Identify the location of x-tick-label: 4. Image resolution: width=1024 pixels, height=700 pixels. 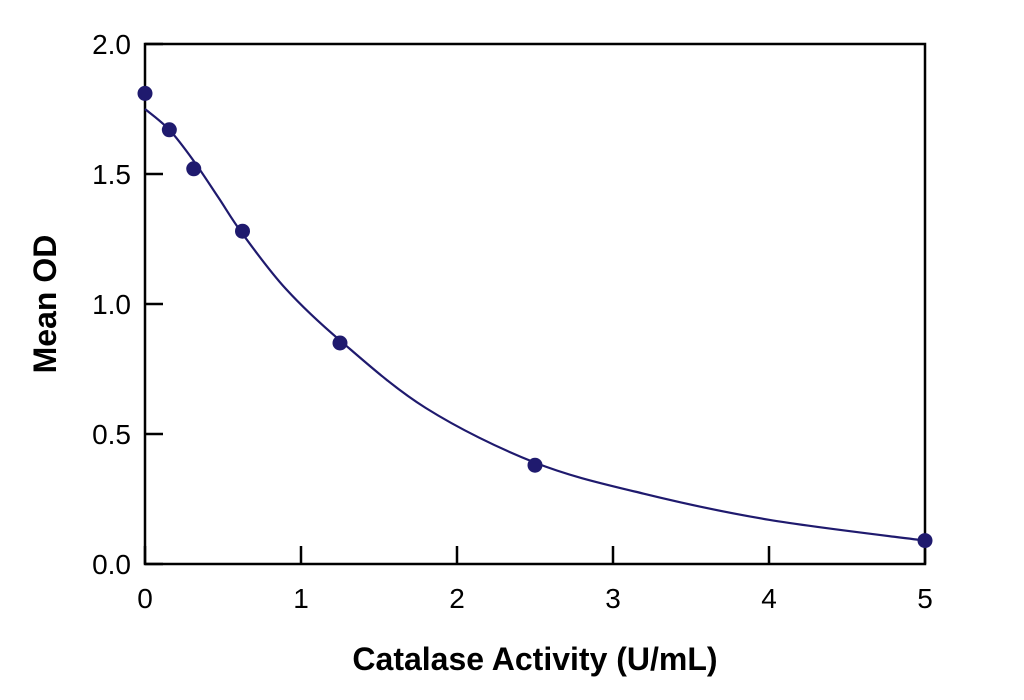
(769, 598).